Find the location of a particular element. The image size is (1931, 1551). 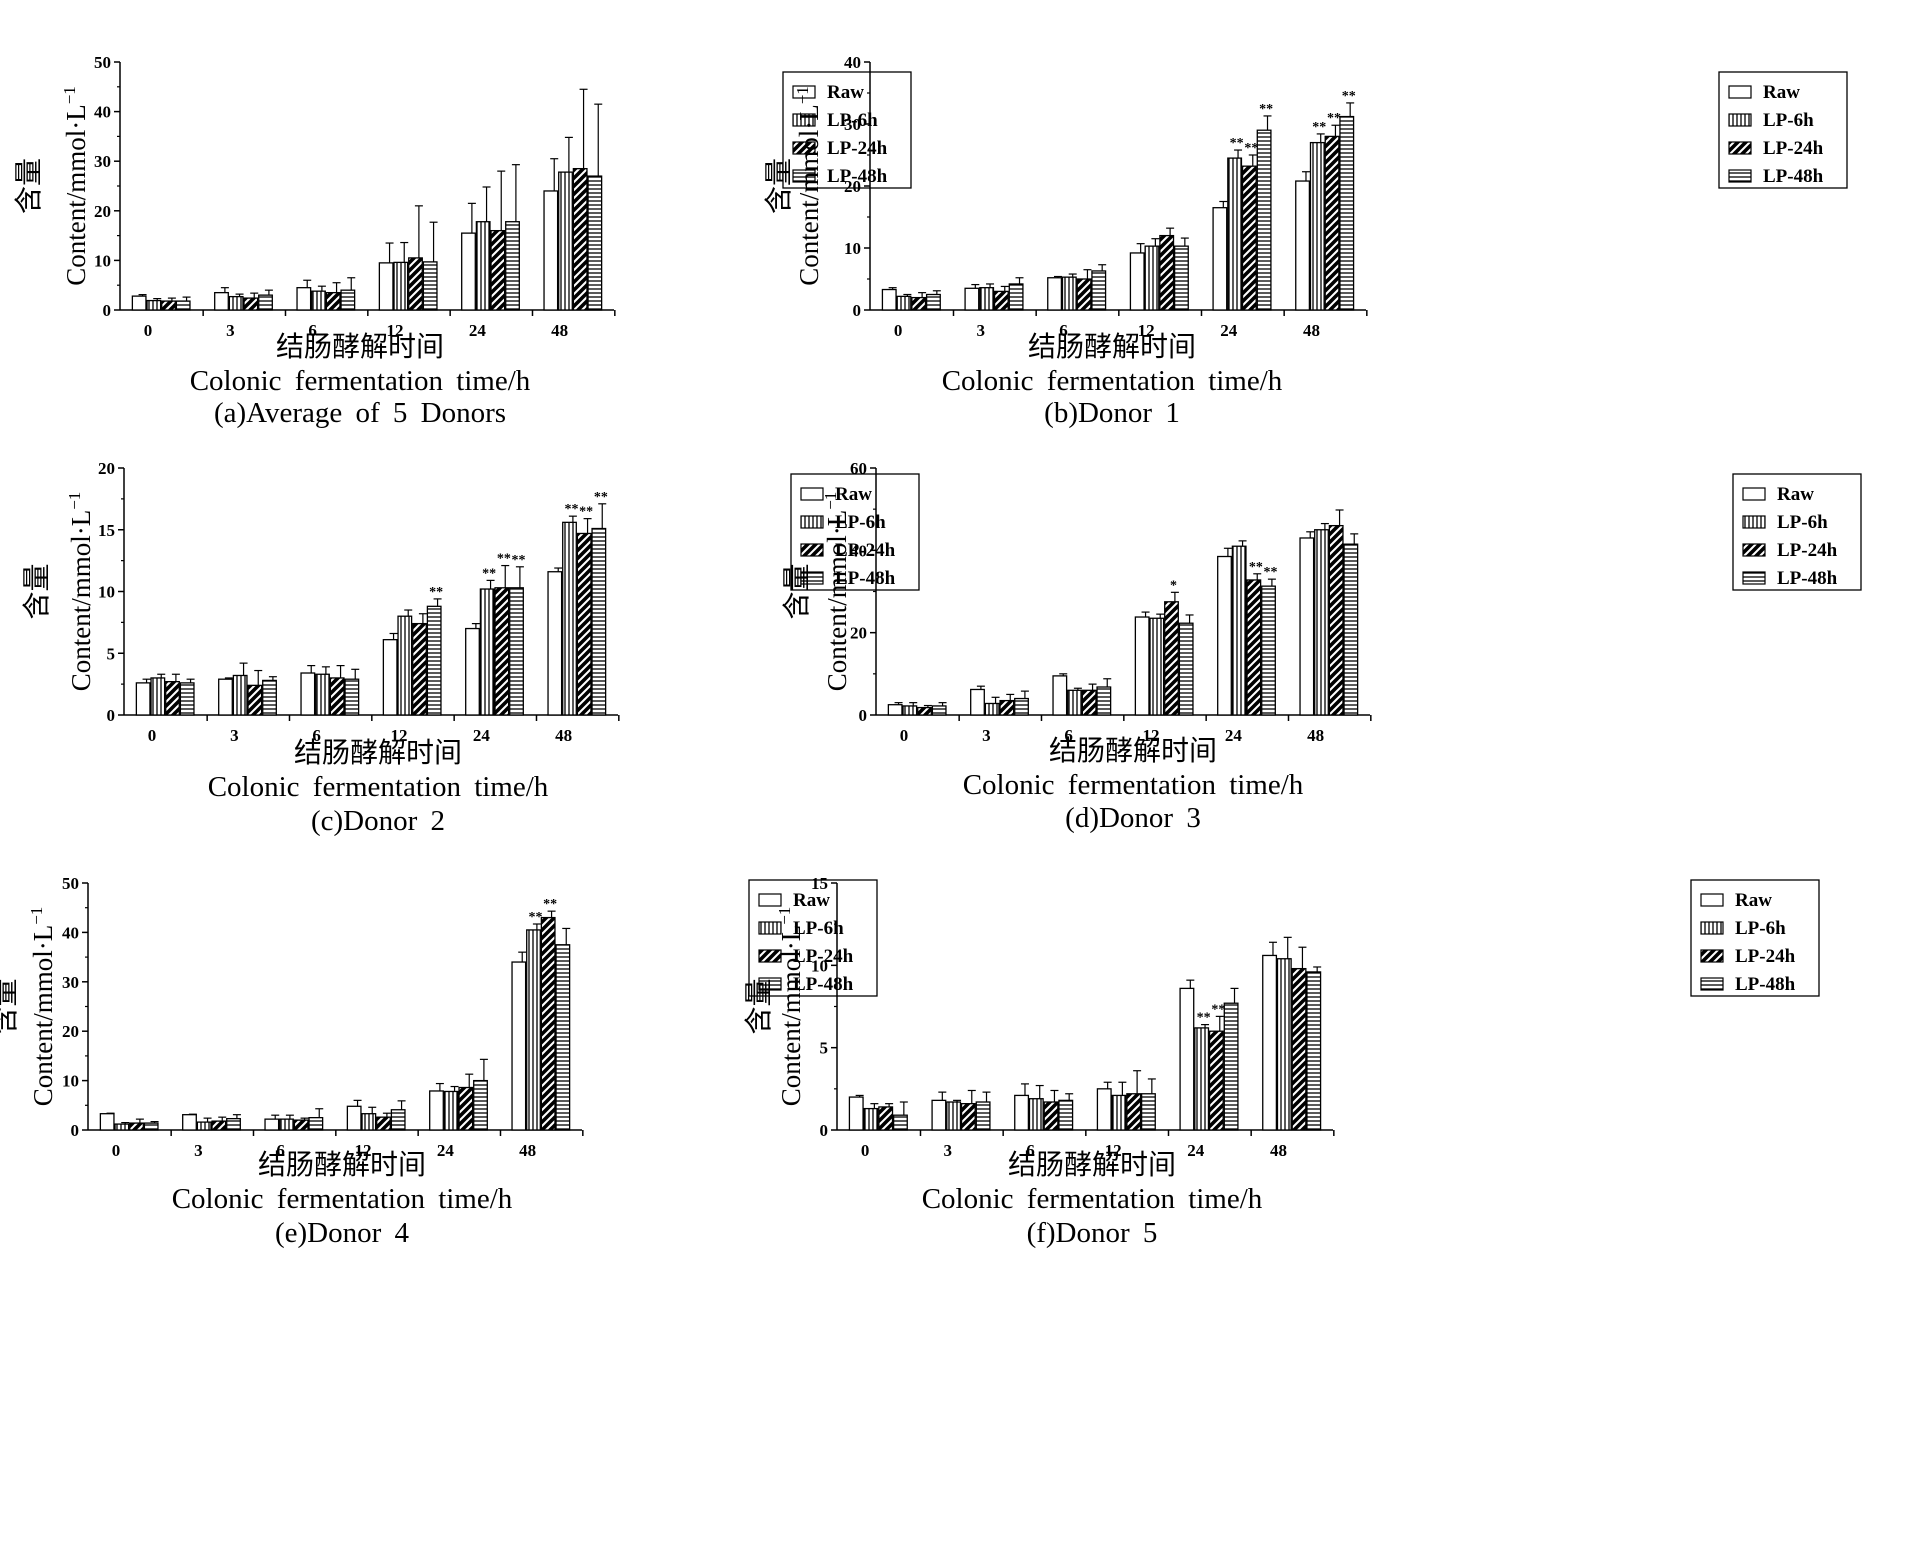

x-tick-label: 48 is located at coordinates (527, 1150).